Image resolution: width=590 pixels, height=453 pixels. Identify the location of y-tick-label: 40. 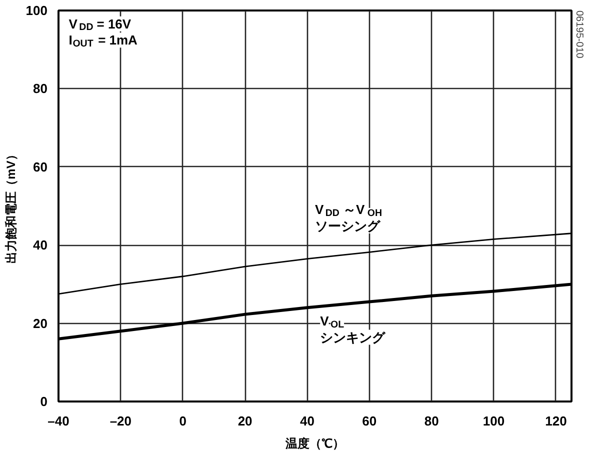
(40, 245).